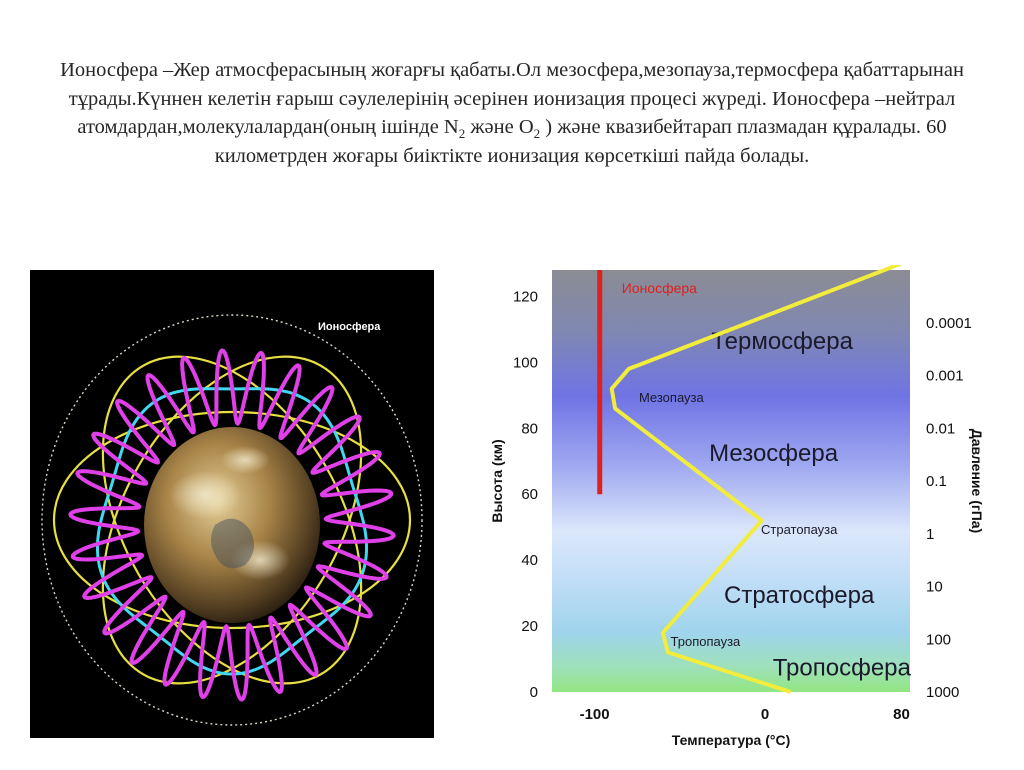 Image resolution: width=1024 pixels, height=770 pixels. I want to click on layer-label: Мезосфера, so click(774, 453).